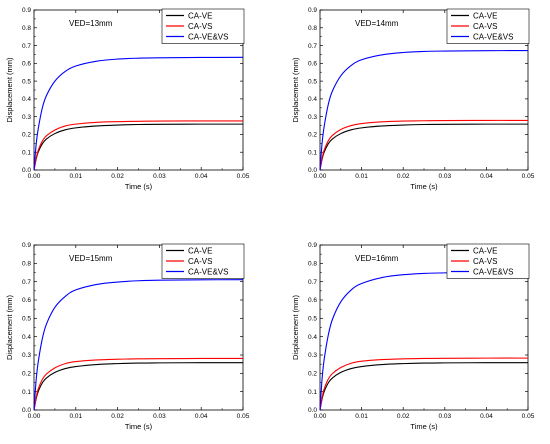 This screenshot has width=550, height=444. What do you see at coordinates (91, 23) in the screenshot?
I see `ved-annotation: VED=13mm` at bounding box center [91, 23].